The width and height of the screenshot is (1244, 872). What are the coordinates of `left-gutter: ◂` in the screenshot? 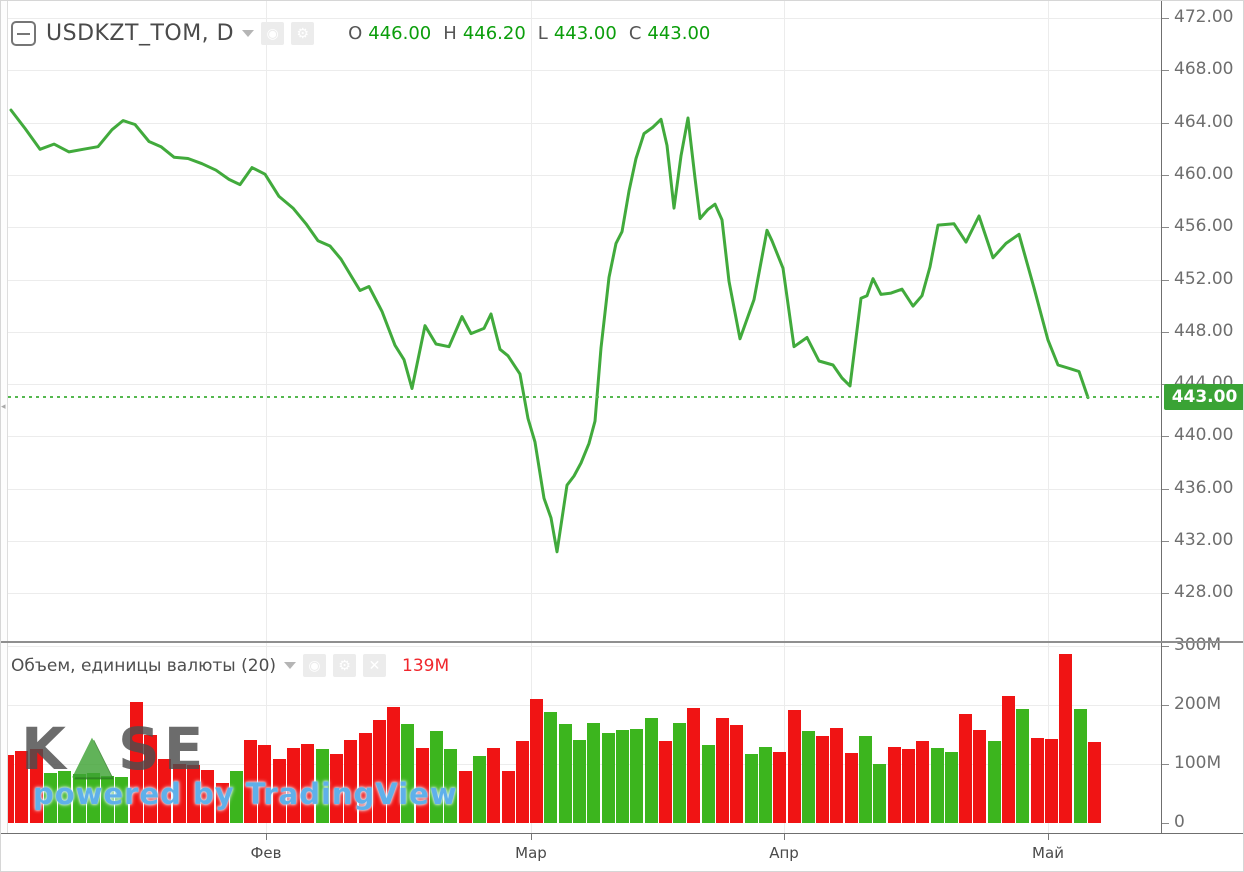 It's located at (4, 417).